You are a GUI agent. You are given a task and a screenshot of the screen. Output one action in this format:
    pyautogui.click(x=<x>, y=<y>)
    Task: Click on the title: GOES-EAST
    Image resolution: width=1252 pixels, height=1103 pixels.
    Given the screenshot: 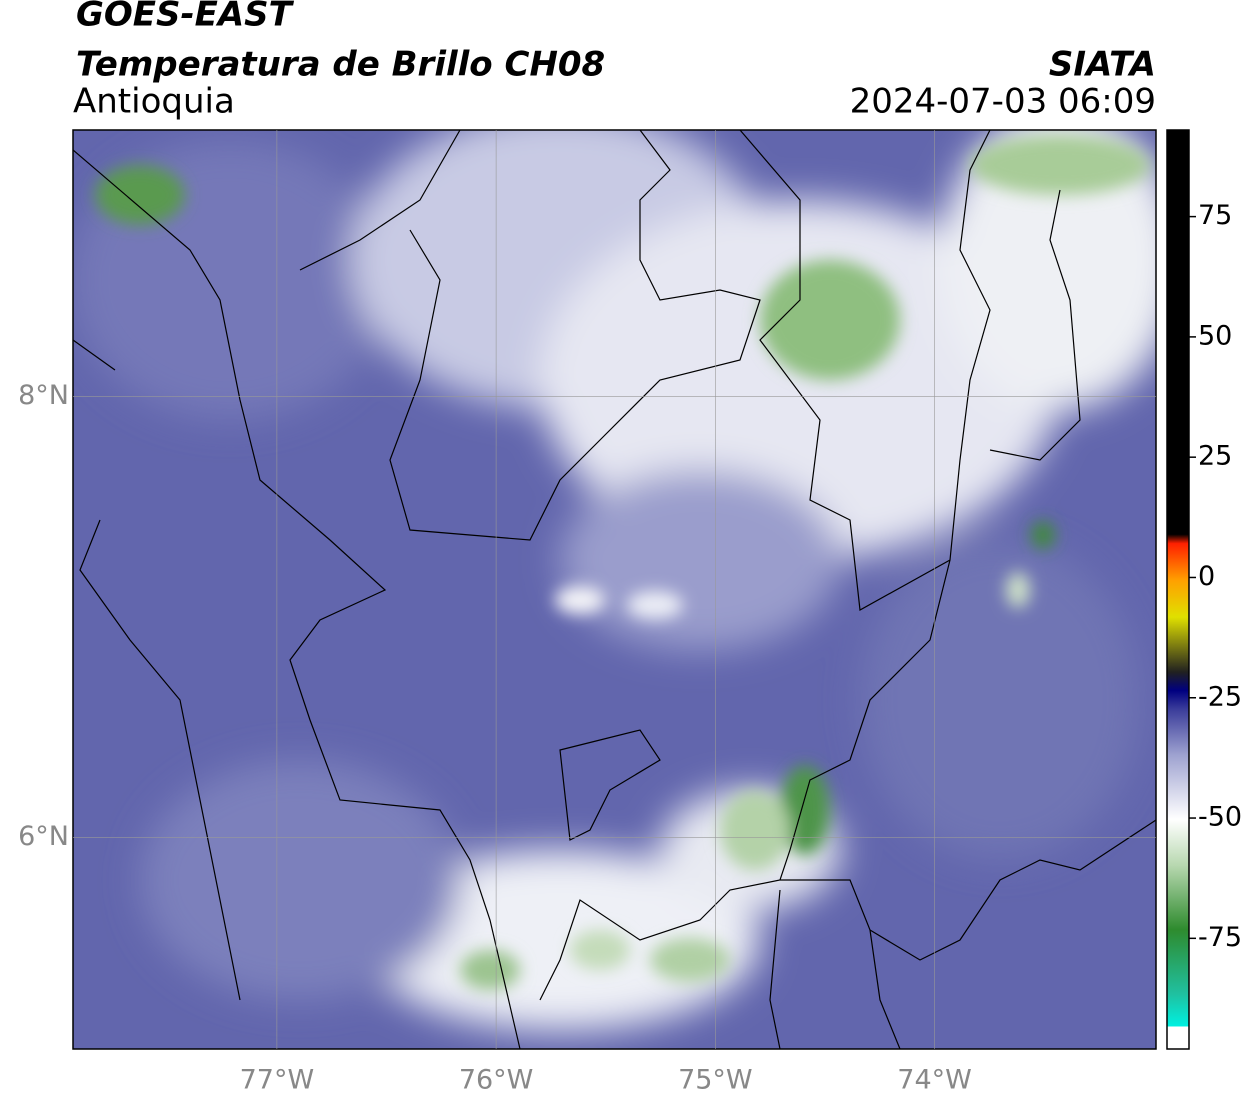 What is the action you would take?
    pyautogui.click(x=185, y=17)
    